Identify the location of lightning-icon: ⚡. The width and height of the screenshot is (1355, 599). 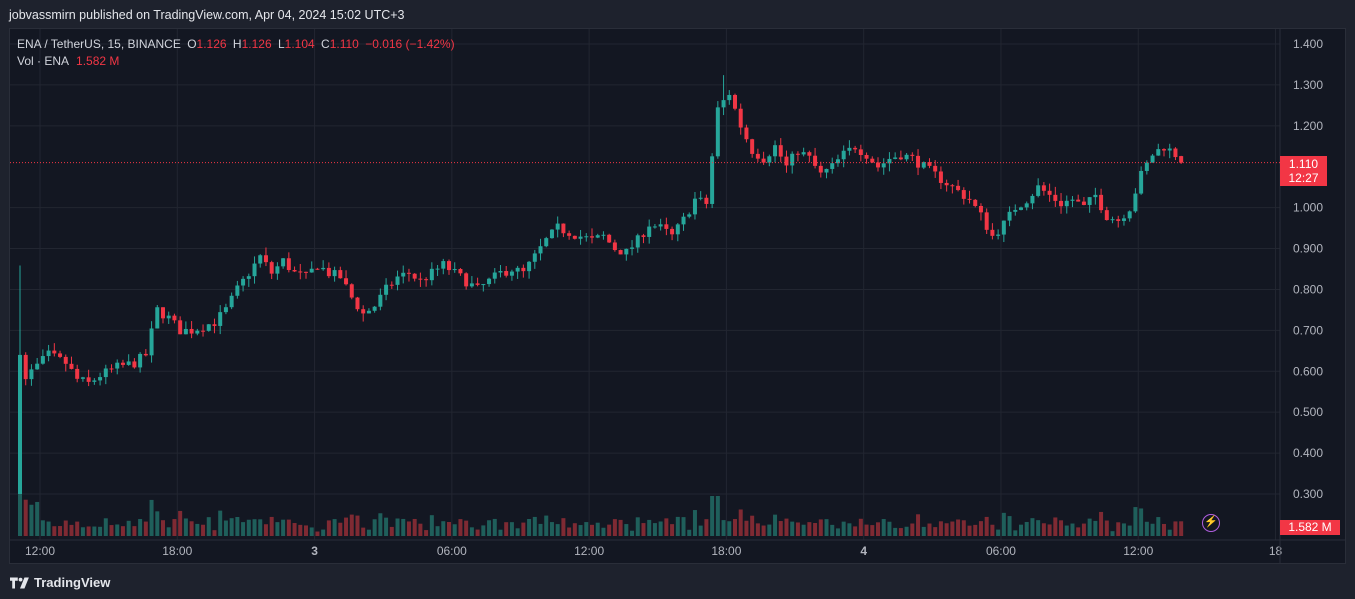
(1211, 523).